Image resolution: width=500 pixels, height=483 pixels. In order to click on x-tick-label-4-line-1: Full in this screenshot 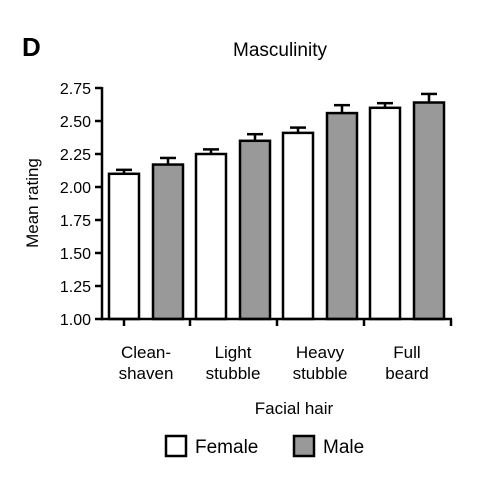, I will do `click(406, 352)`.